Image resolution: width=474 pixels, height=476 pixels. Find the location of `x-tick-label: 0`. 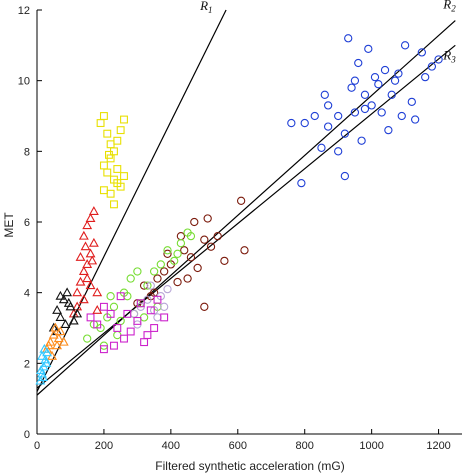

x-tick-label: 0 is located at coordinates (37, 446).